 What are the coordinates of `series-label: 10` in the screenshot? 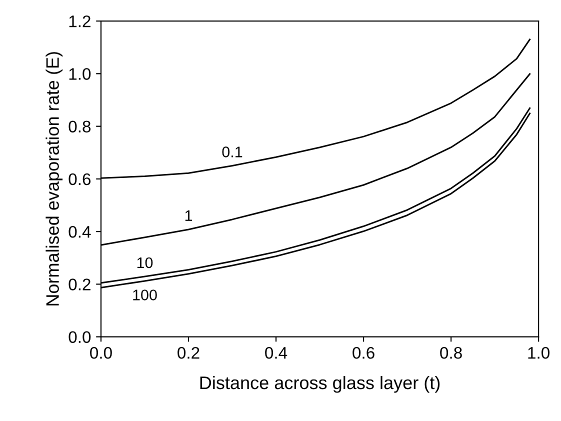 It's located at (145, 262).